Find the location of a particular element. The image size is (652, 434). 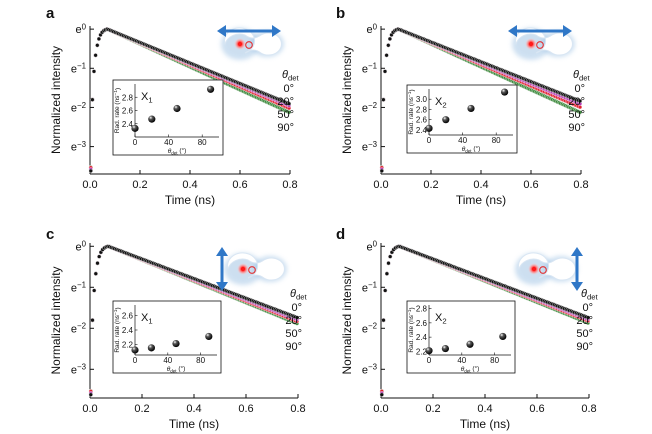

inset-x-label: θdet (°) is located at coordinates (176, 368).